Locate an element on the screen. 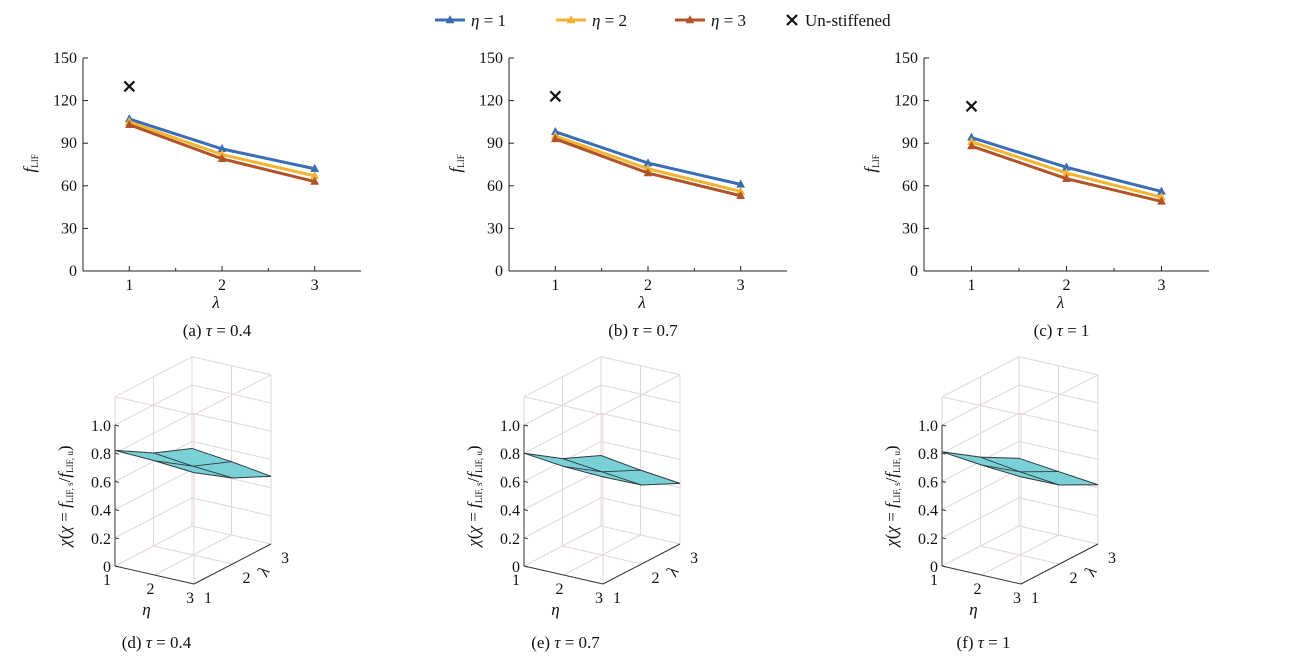 This screenshot has height=659, width=1313. caption-d: (d) τ = 0.4 is located at coordinates (157, 642).